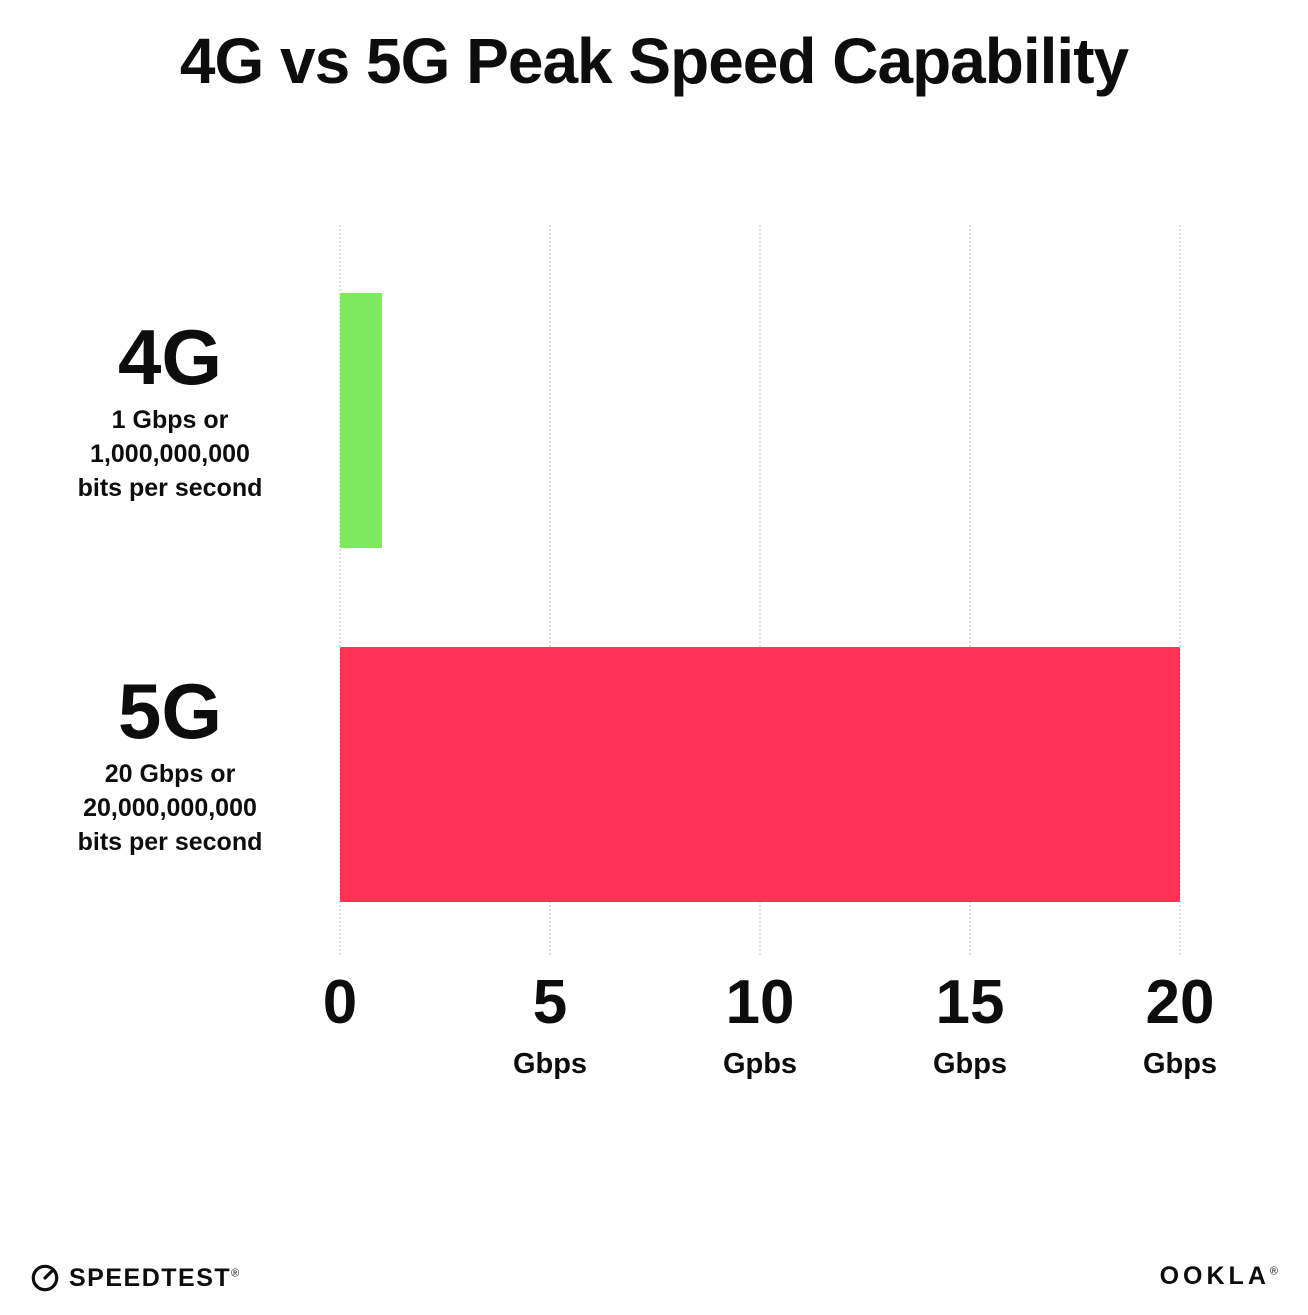  I want to click on row-label-5g-subtitle-line2: 20,000,000,000, so click(170, 807).